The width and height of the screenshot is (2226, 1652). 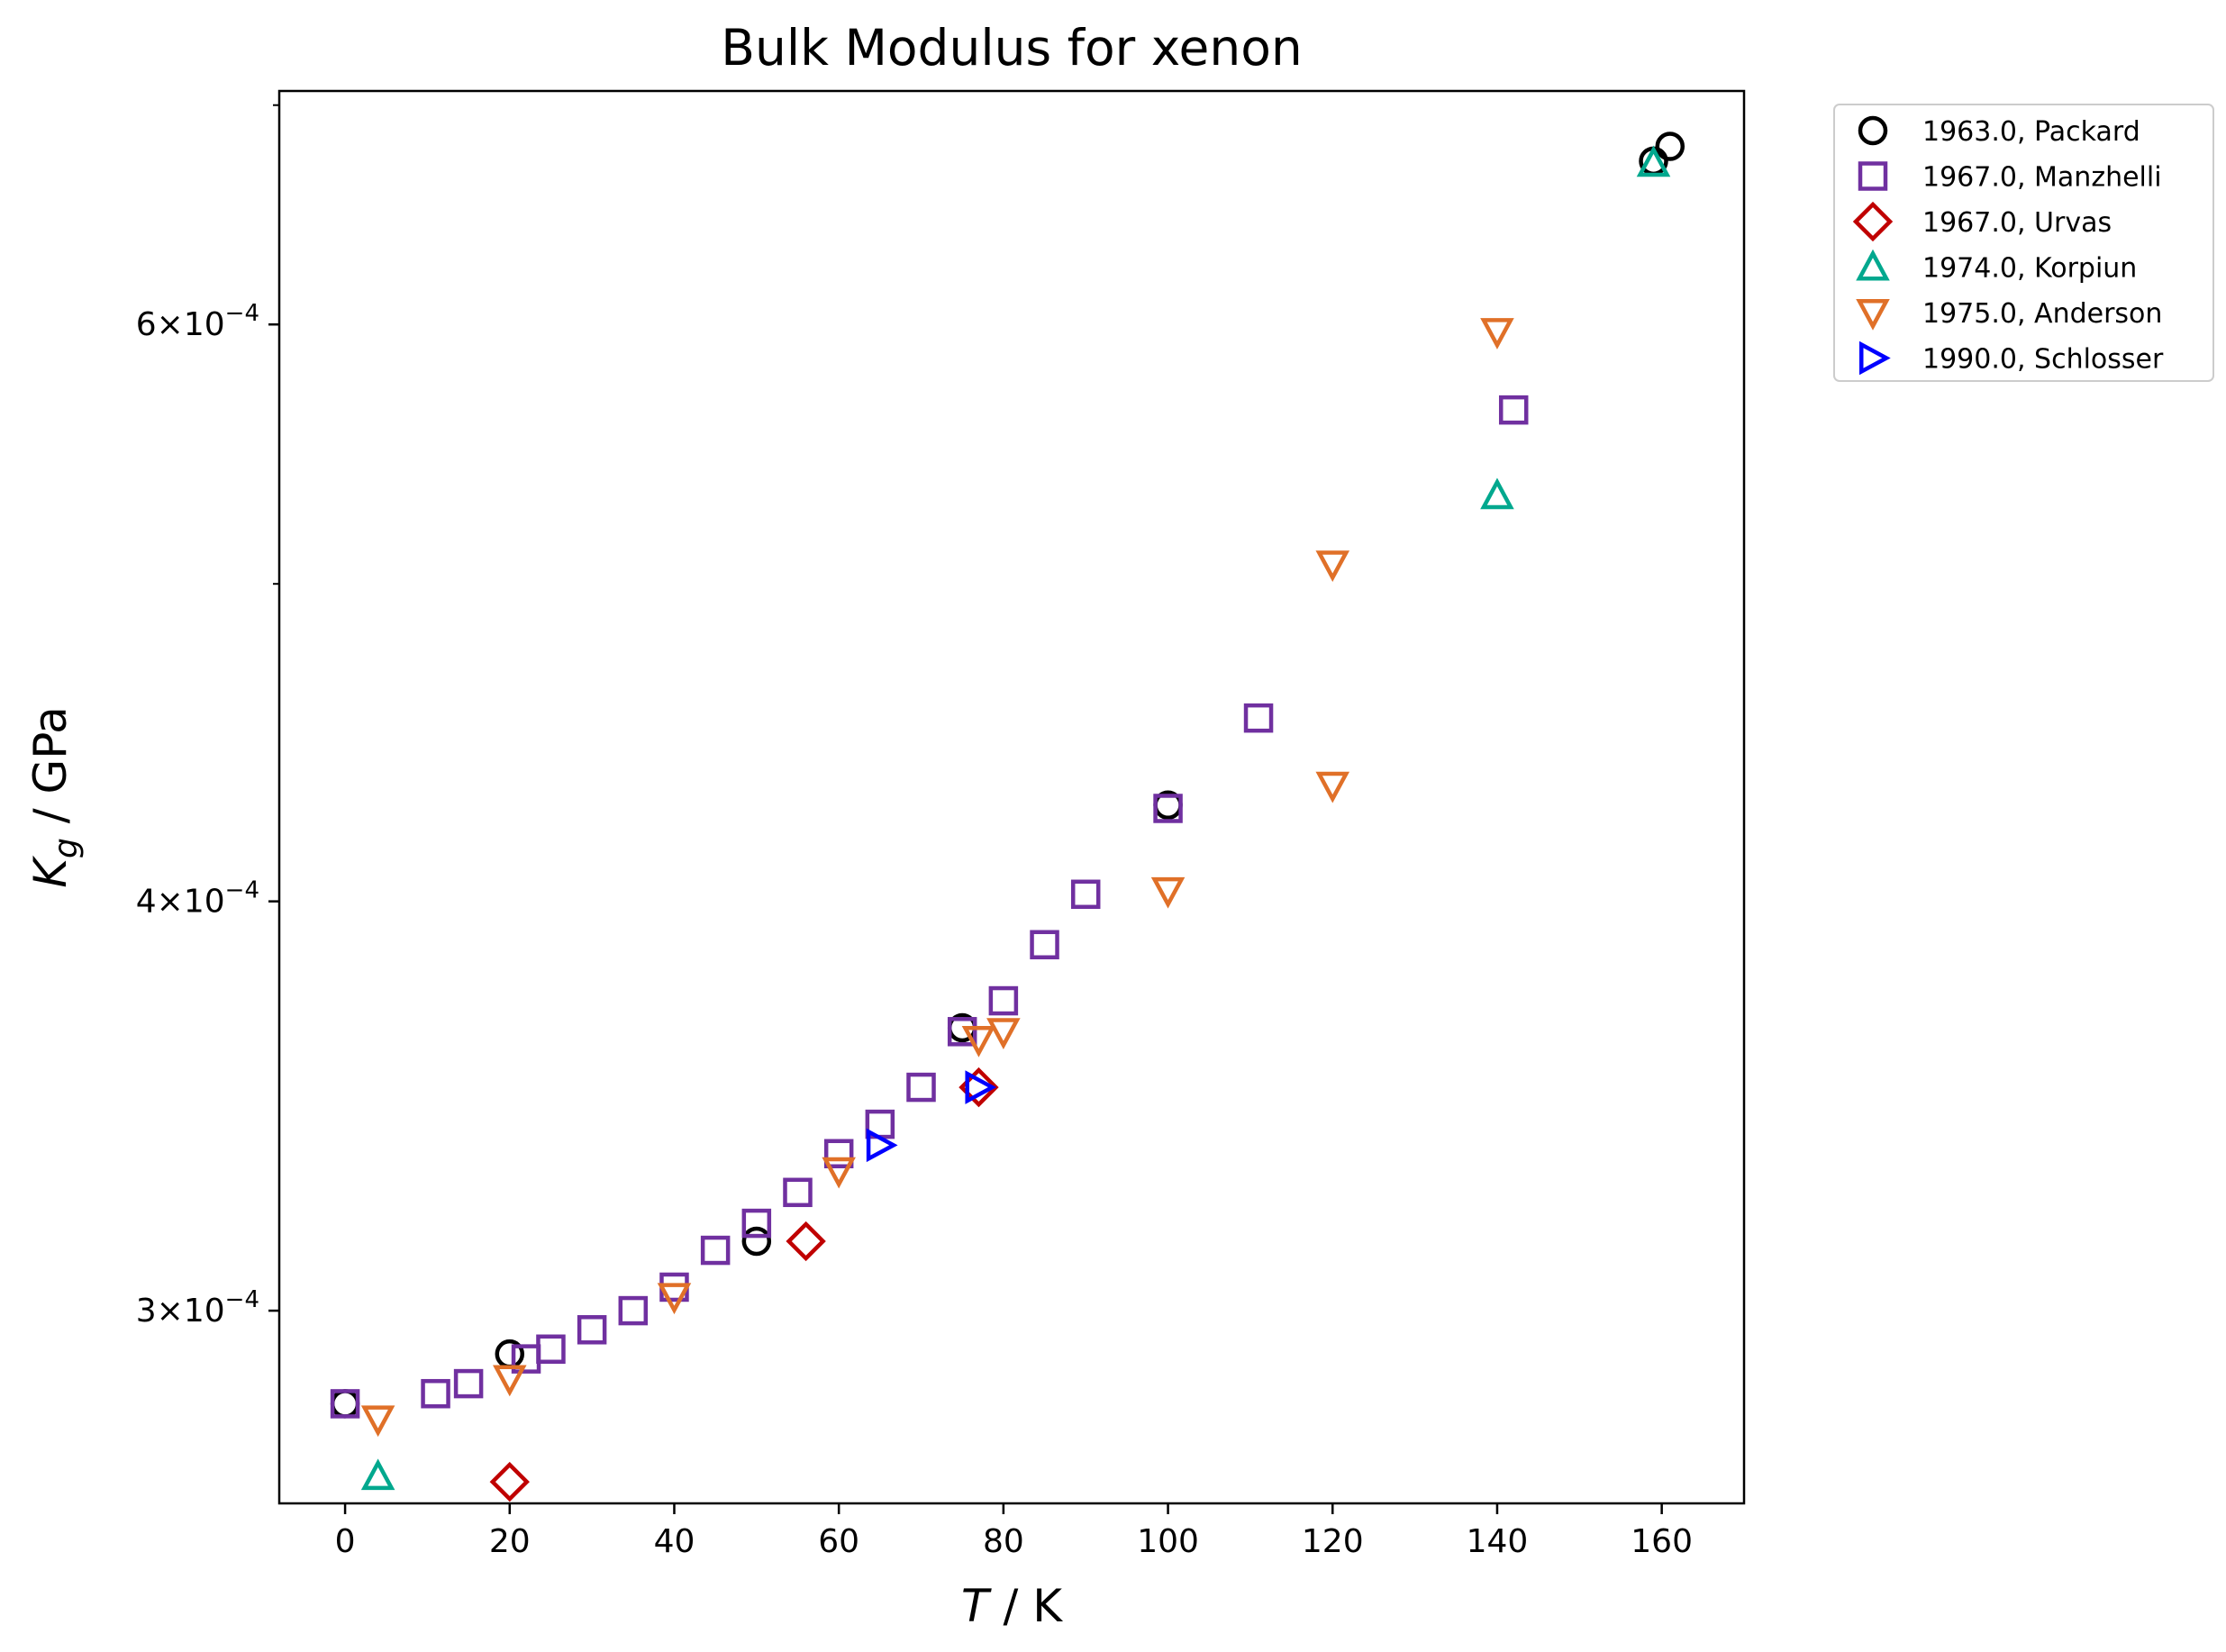 What do you see at coordinates (1875, 358) in the screenshot?
I see `legend-marker-triangle-right` at bounding box center [1875, 358].